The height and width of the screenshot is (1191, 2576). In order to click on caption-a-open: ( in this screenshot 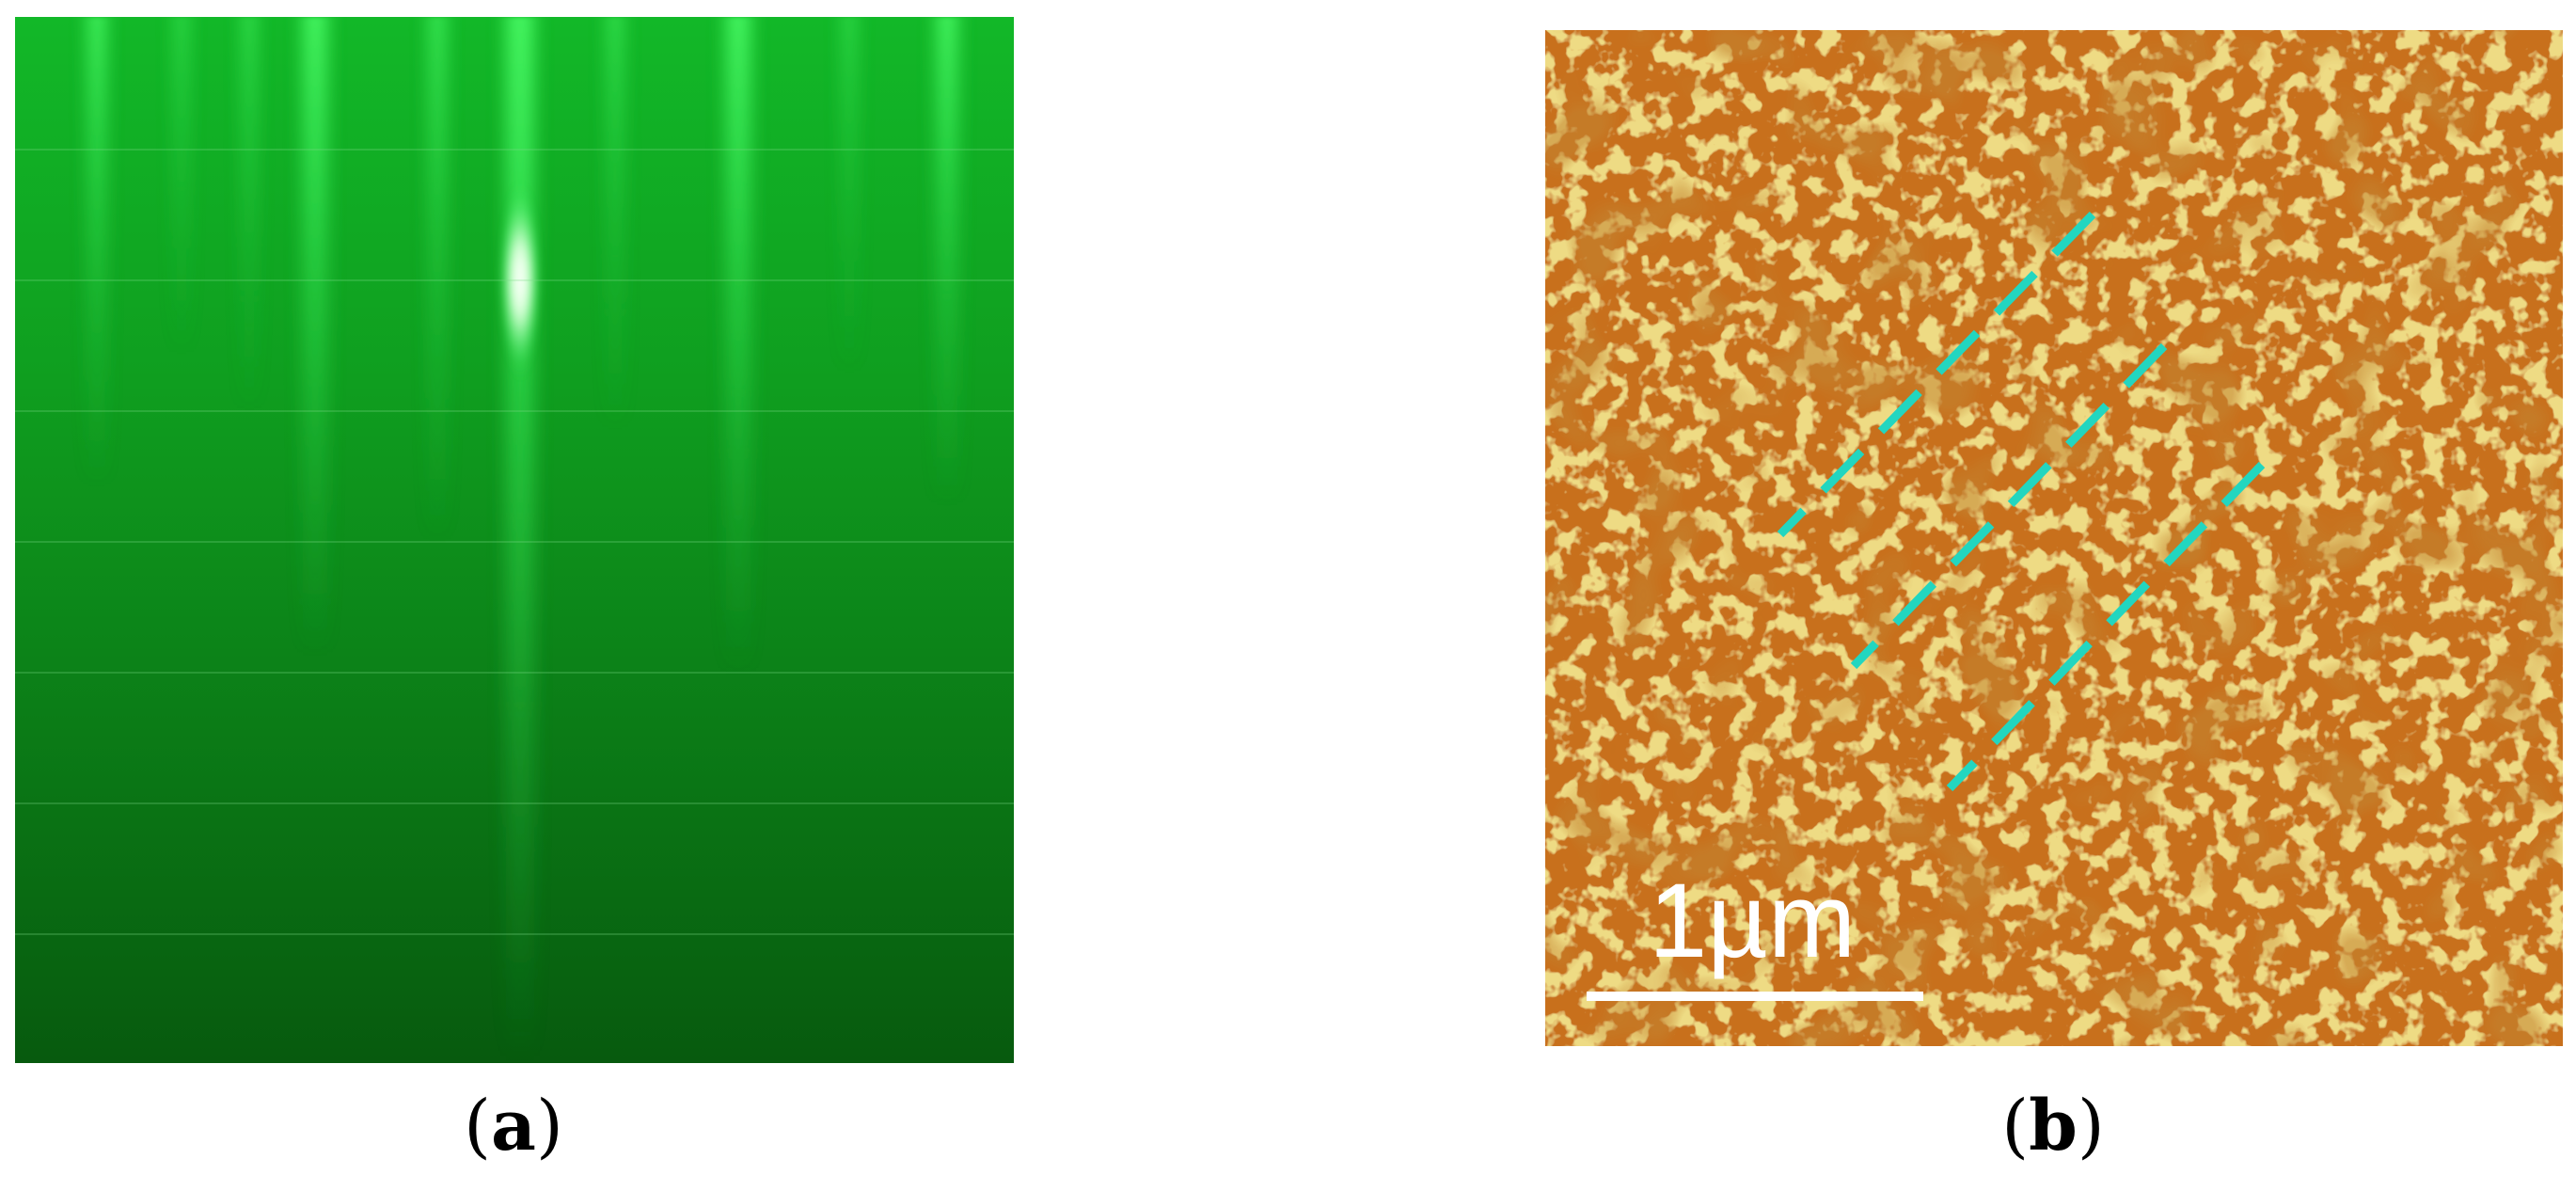, I will do `click(478, 1126)`.